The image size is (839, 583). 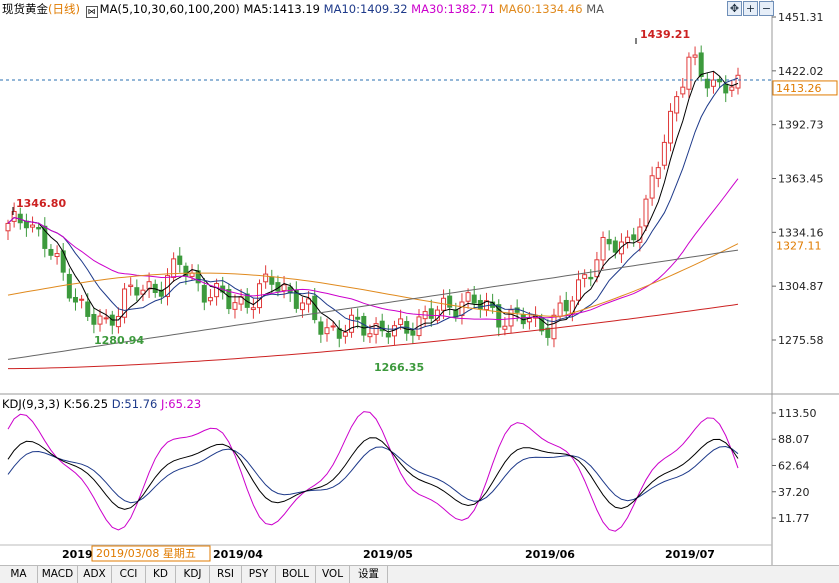 What do you see at coordinates (226, 574) in the screenshot?
I see `tab-rsi: RSI` at bounding box center [226, 574].